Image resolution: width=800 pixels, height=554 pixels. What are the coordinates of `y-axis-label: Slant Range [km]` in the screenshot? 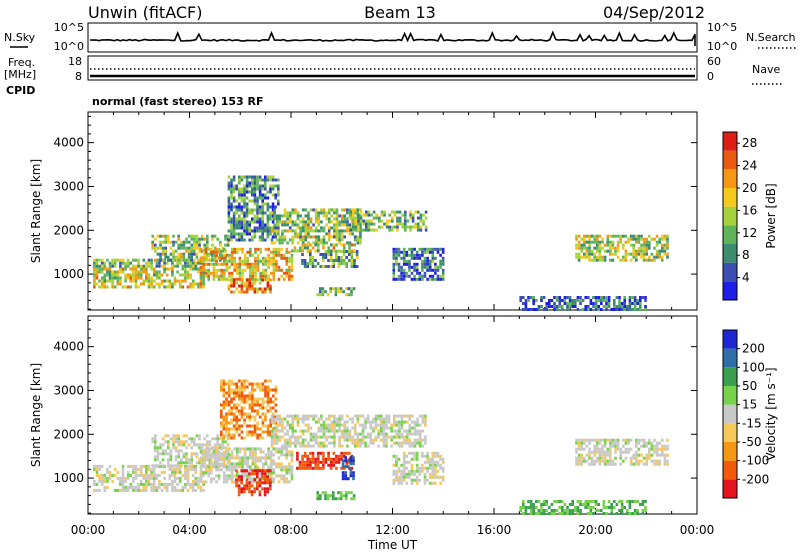 It's located at (36, 211).